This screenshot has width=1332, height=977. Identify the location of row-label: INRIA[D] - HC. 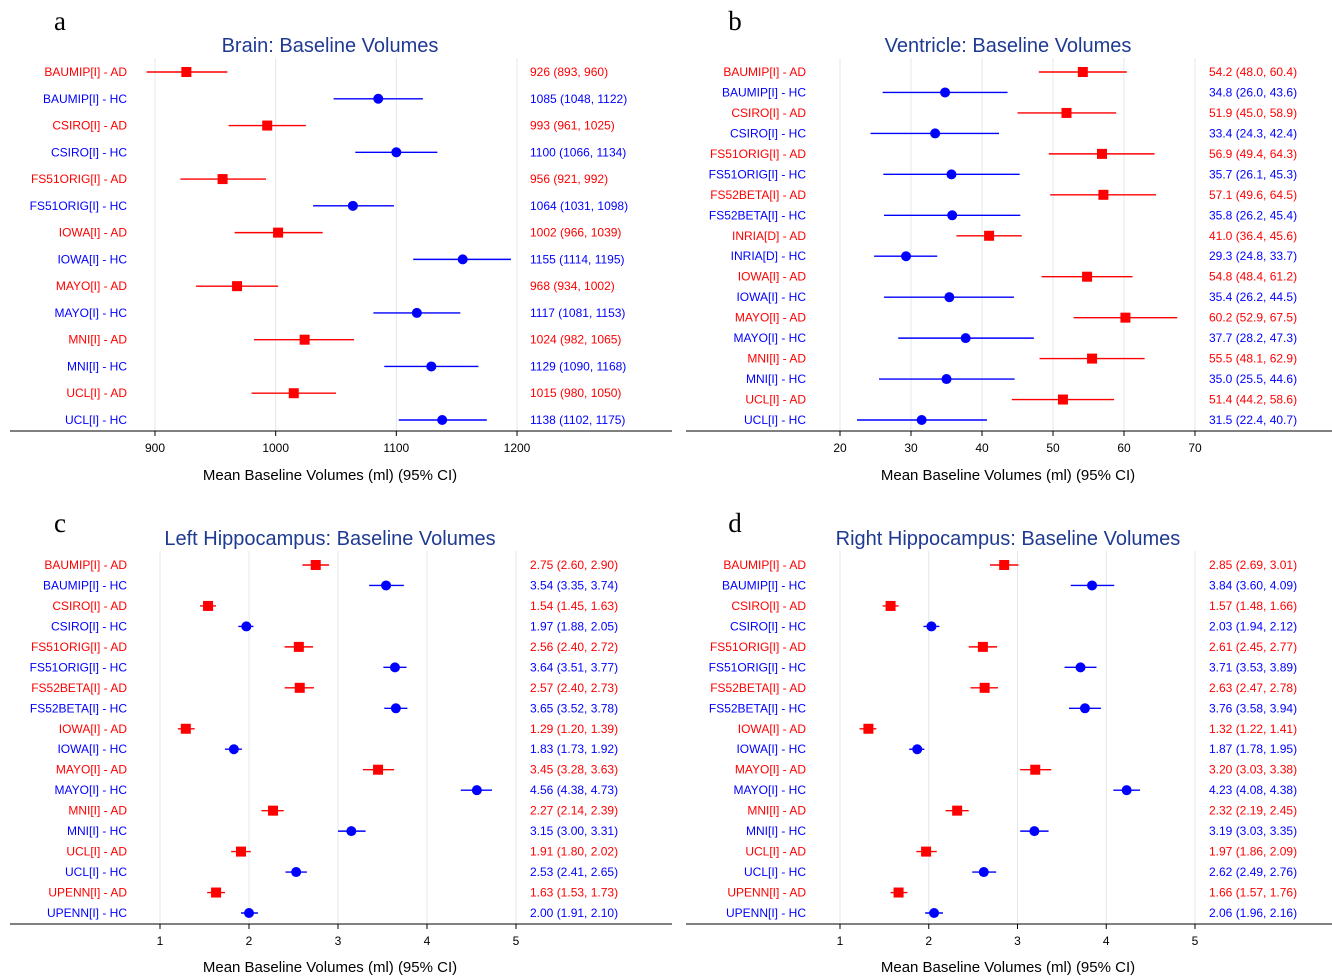
(769, 256).